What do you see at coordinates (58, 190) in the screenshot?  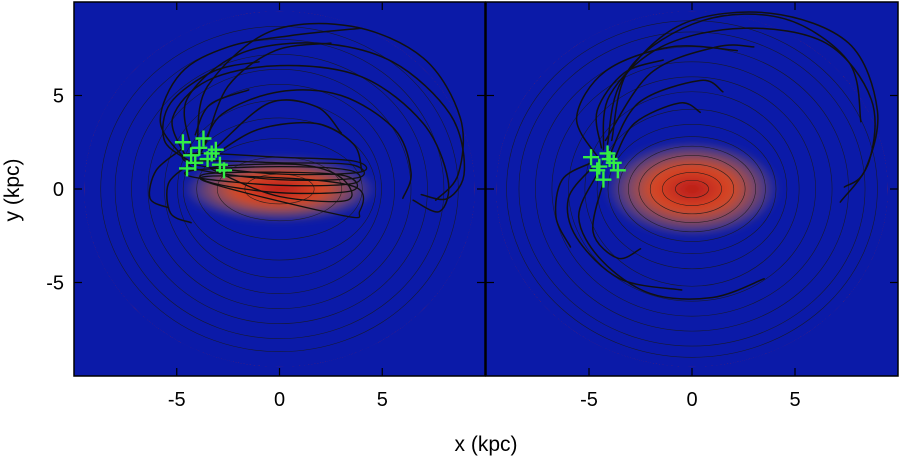 I see `y-tick-label: 0` at bounding box center [58, 190].